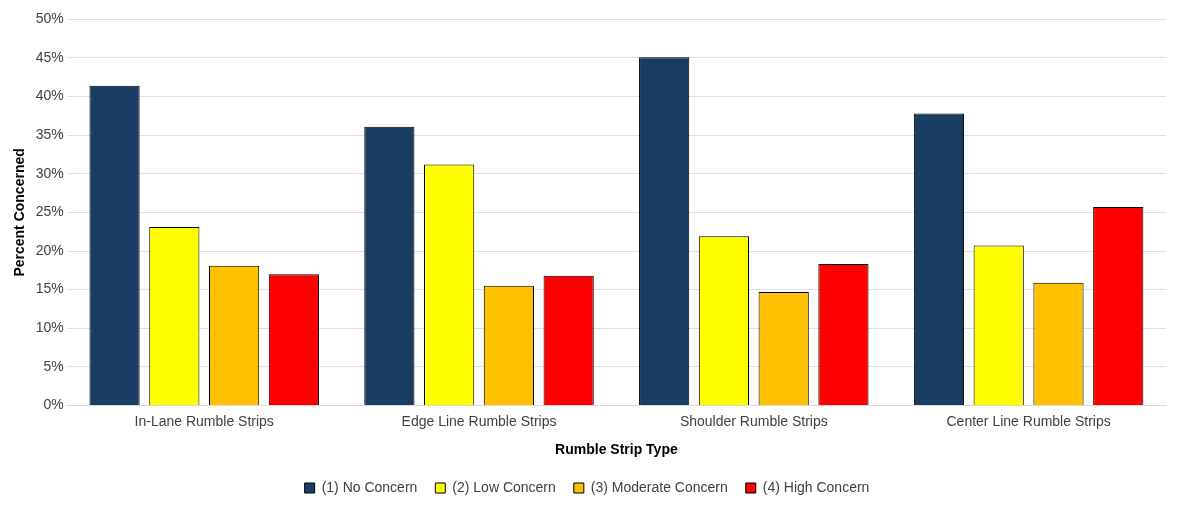 The width and height of the screenshot is (1182, 513). I want to click on legend-label: (2) Low Concern, so click(504, 486).